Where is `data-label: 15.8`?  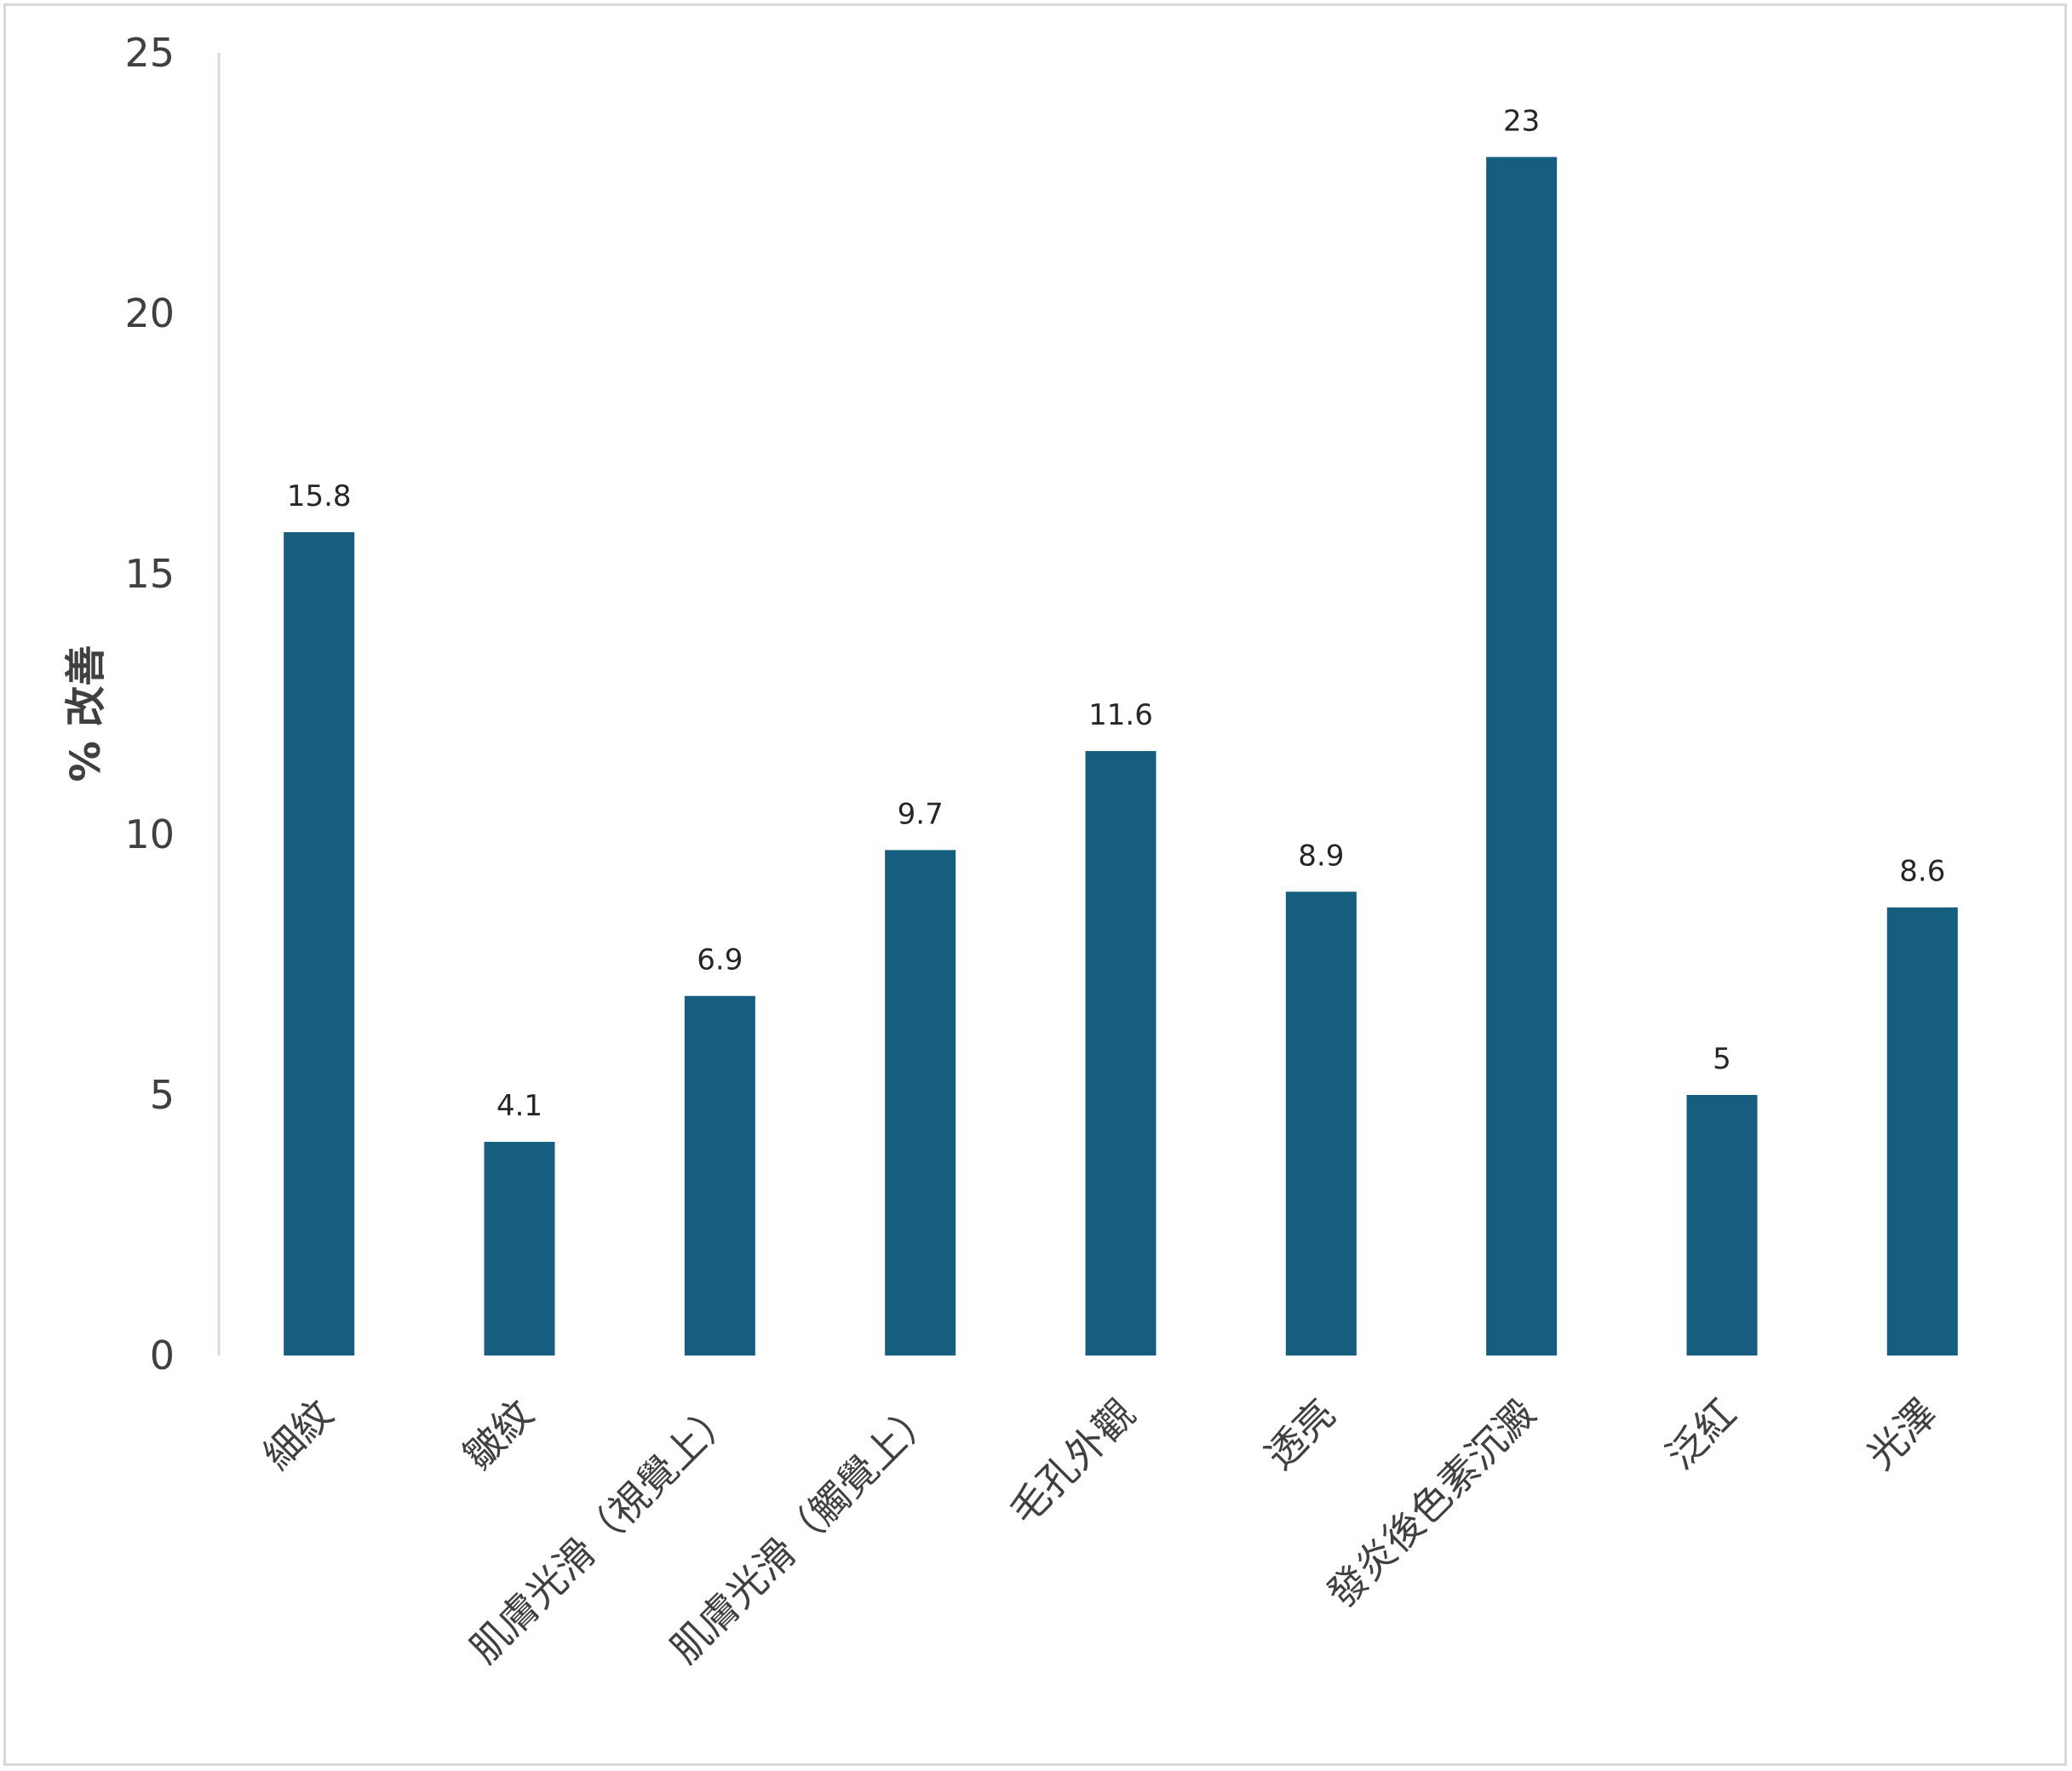
data-label: 15.8 is located at coordinates (319, 496).